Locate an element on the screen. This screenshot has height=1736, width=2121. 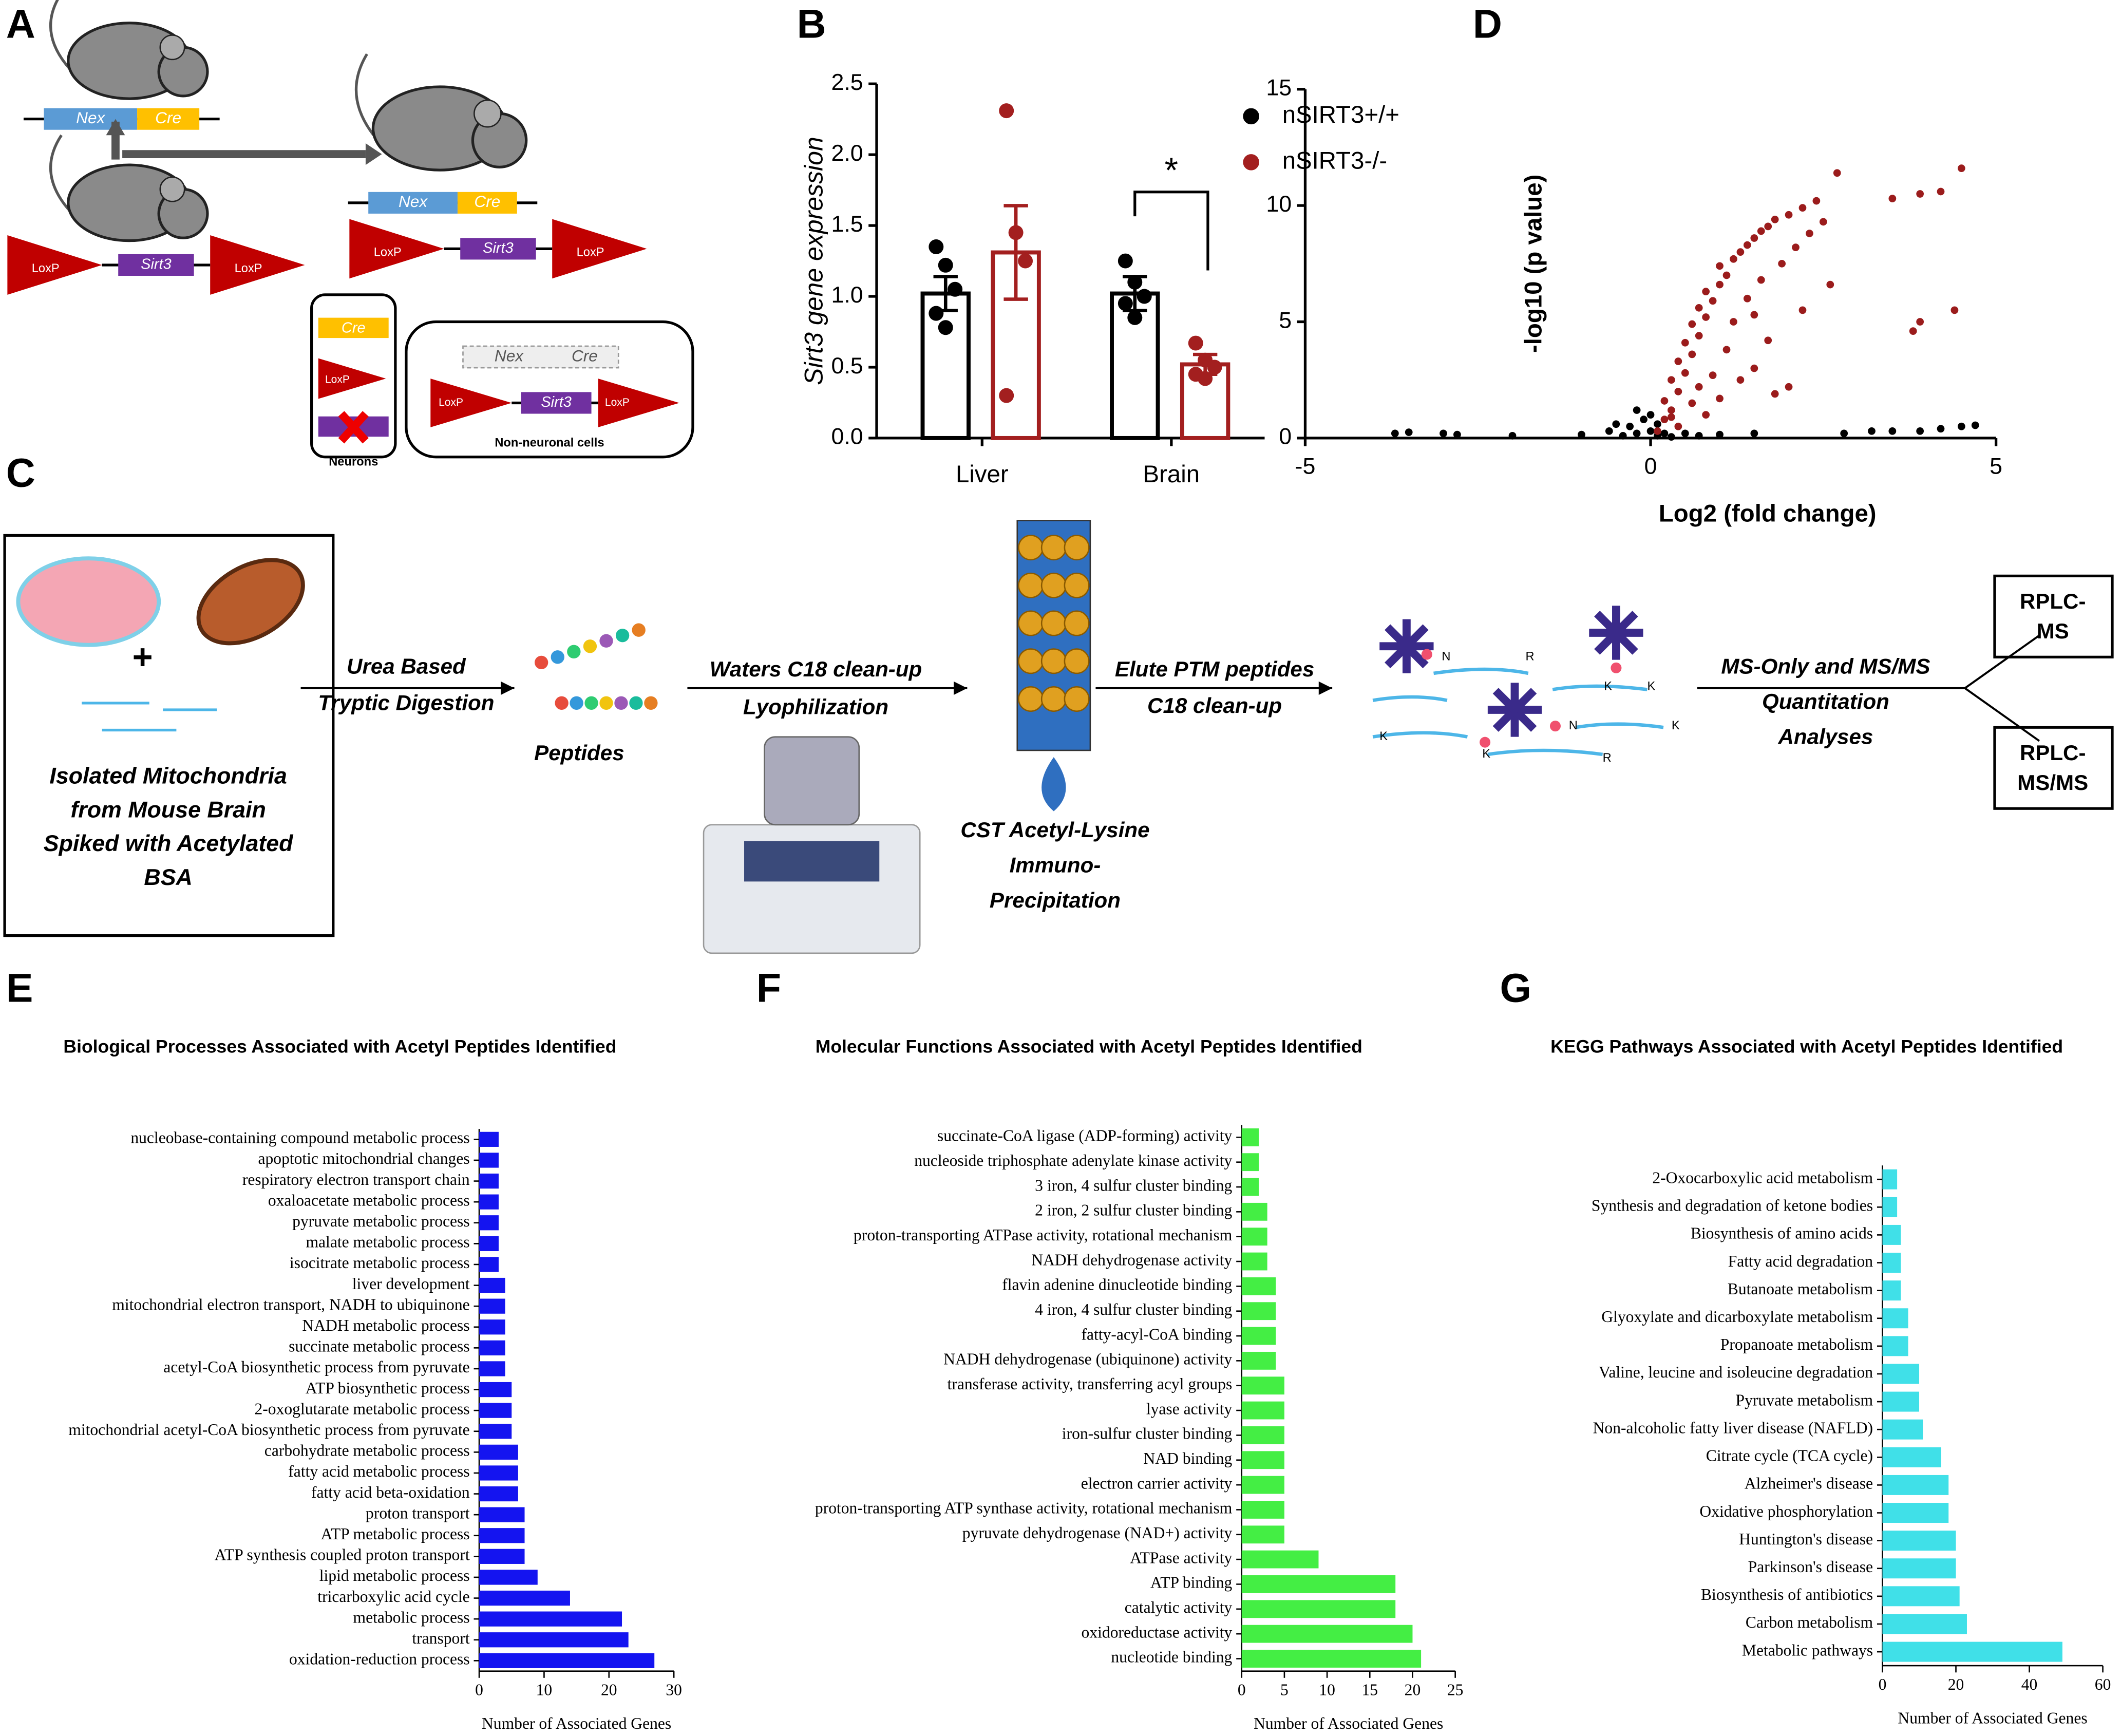
y-tick-label: NADH metabolic process is located at coordinates (385, 1325).